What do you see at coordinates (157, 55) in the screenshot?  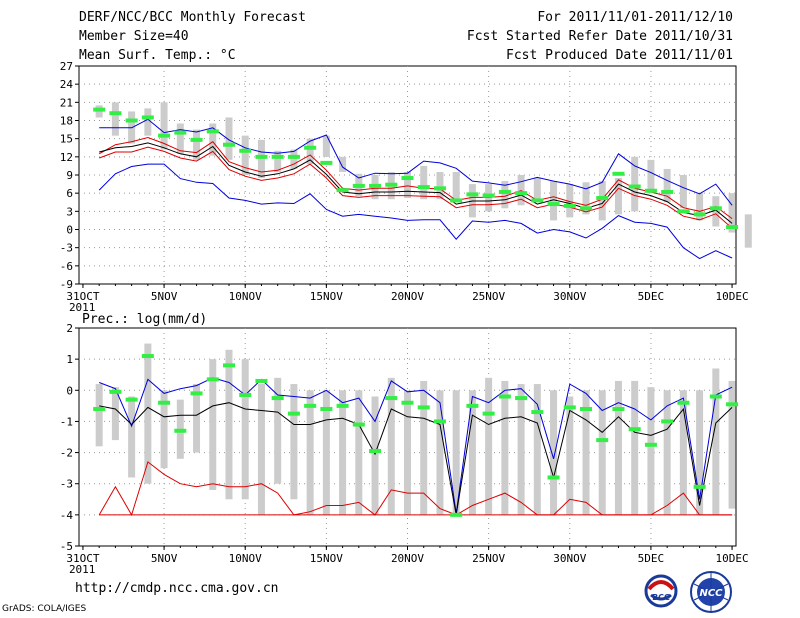 I see `variable-label: Mean Surf. Temp.: °C` at bounding box center [157, 55].